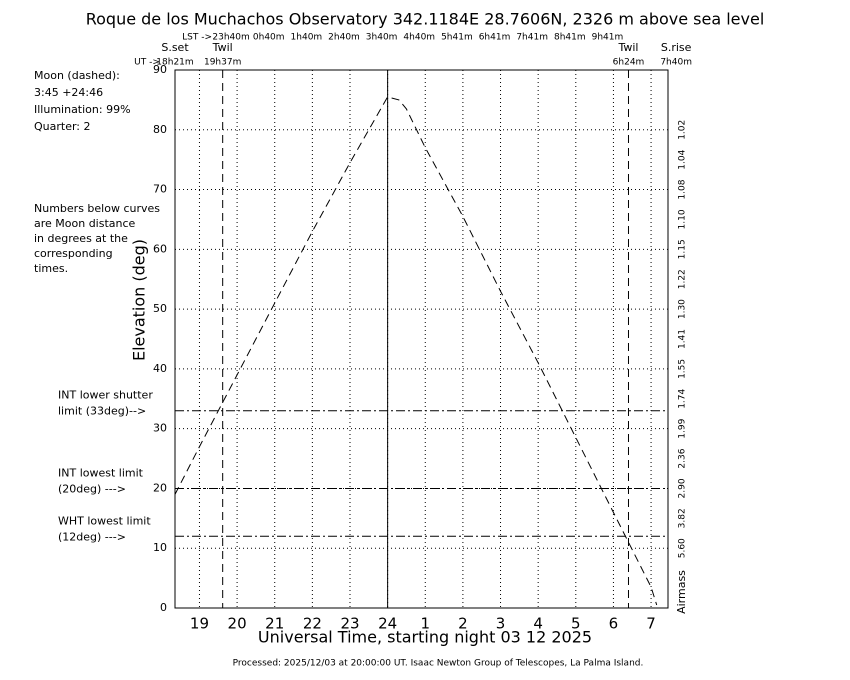  What do you see at coordinates (608, 38) in the screenshot?
I see `lst-tick-label: 9h41m` at bounding box center [608, 38].